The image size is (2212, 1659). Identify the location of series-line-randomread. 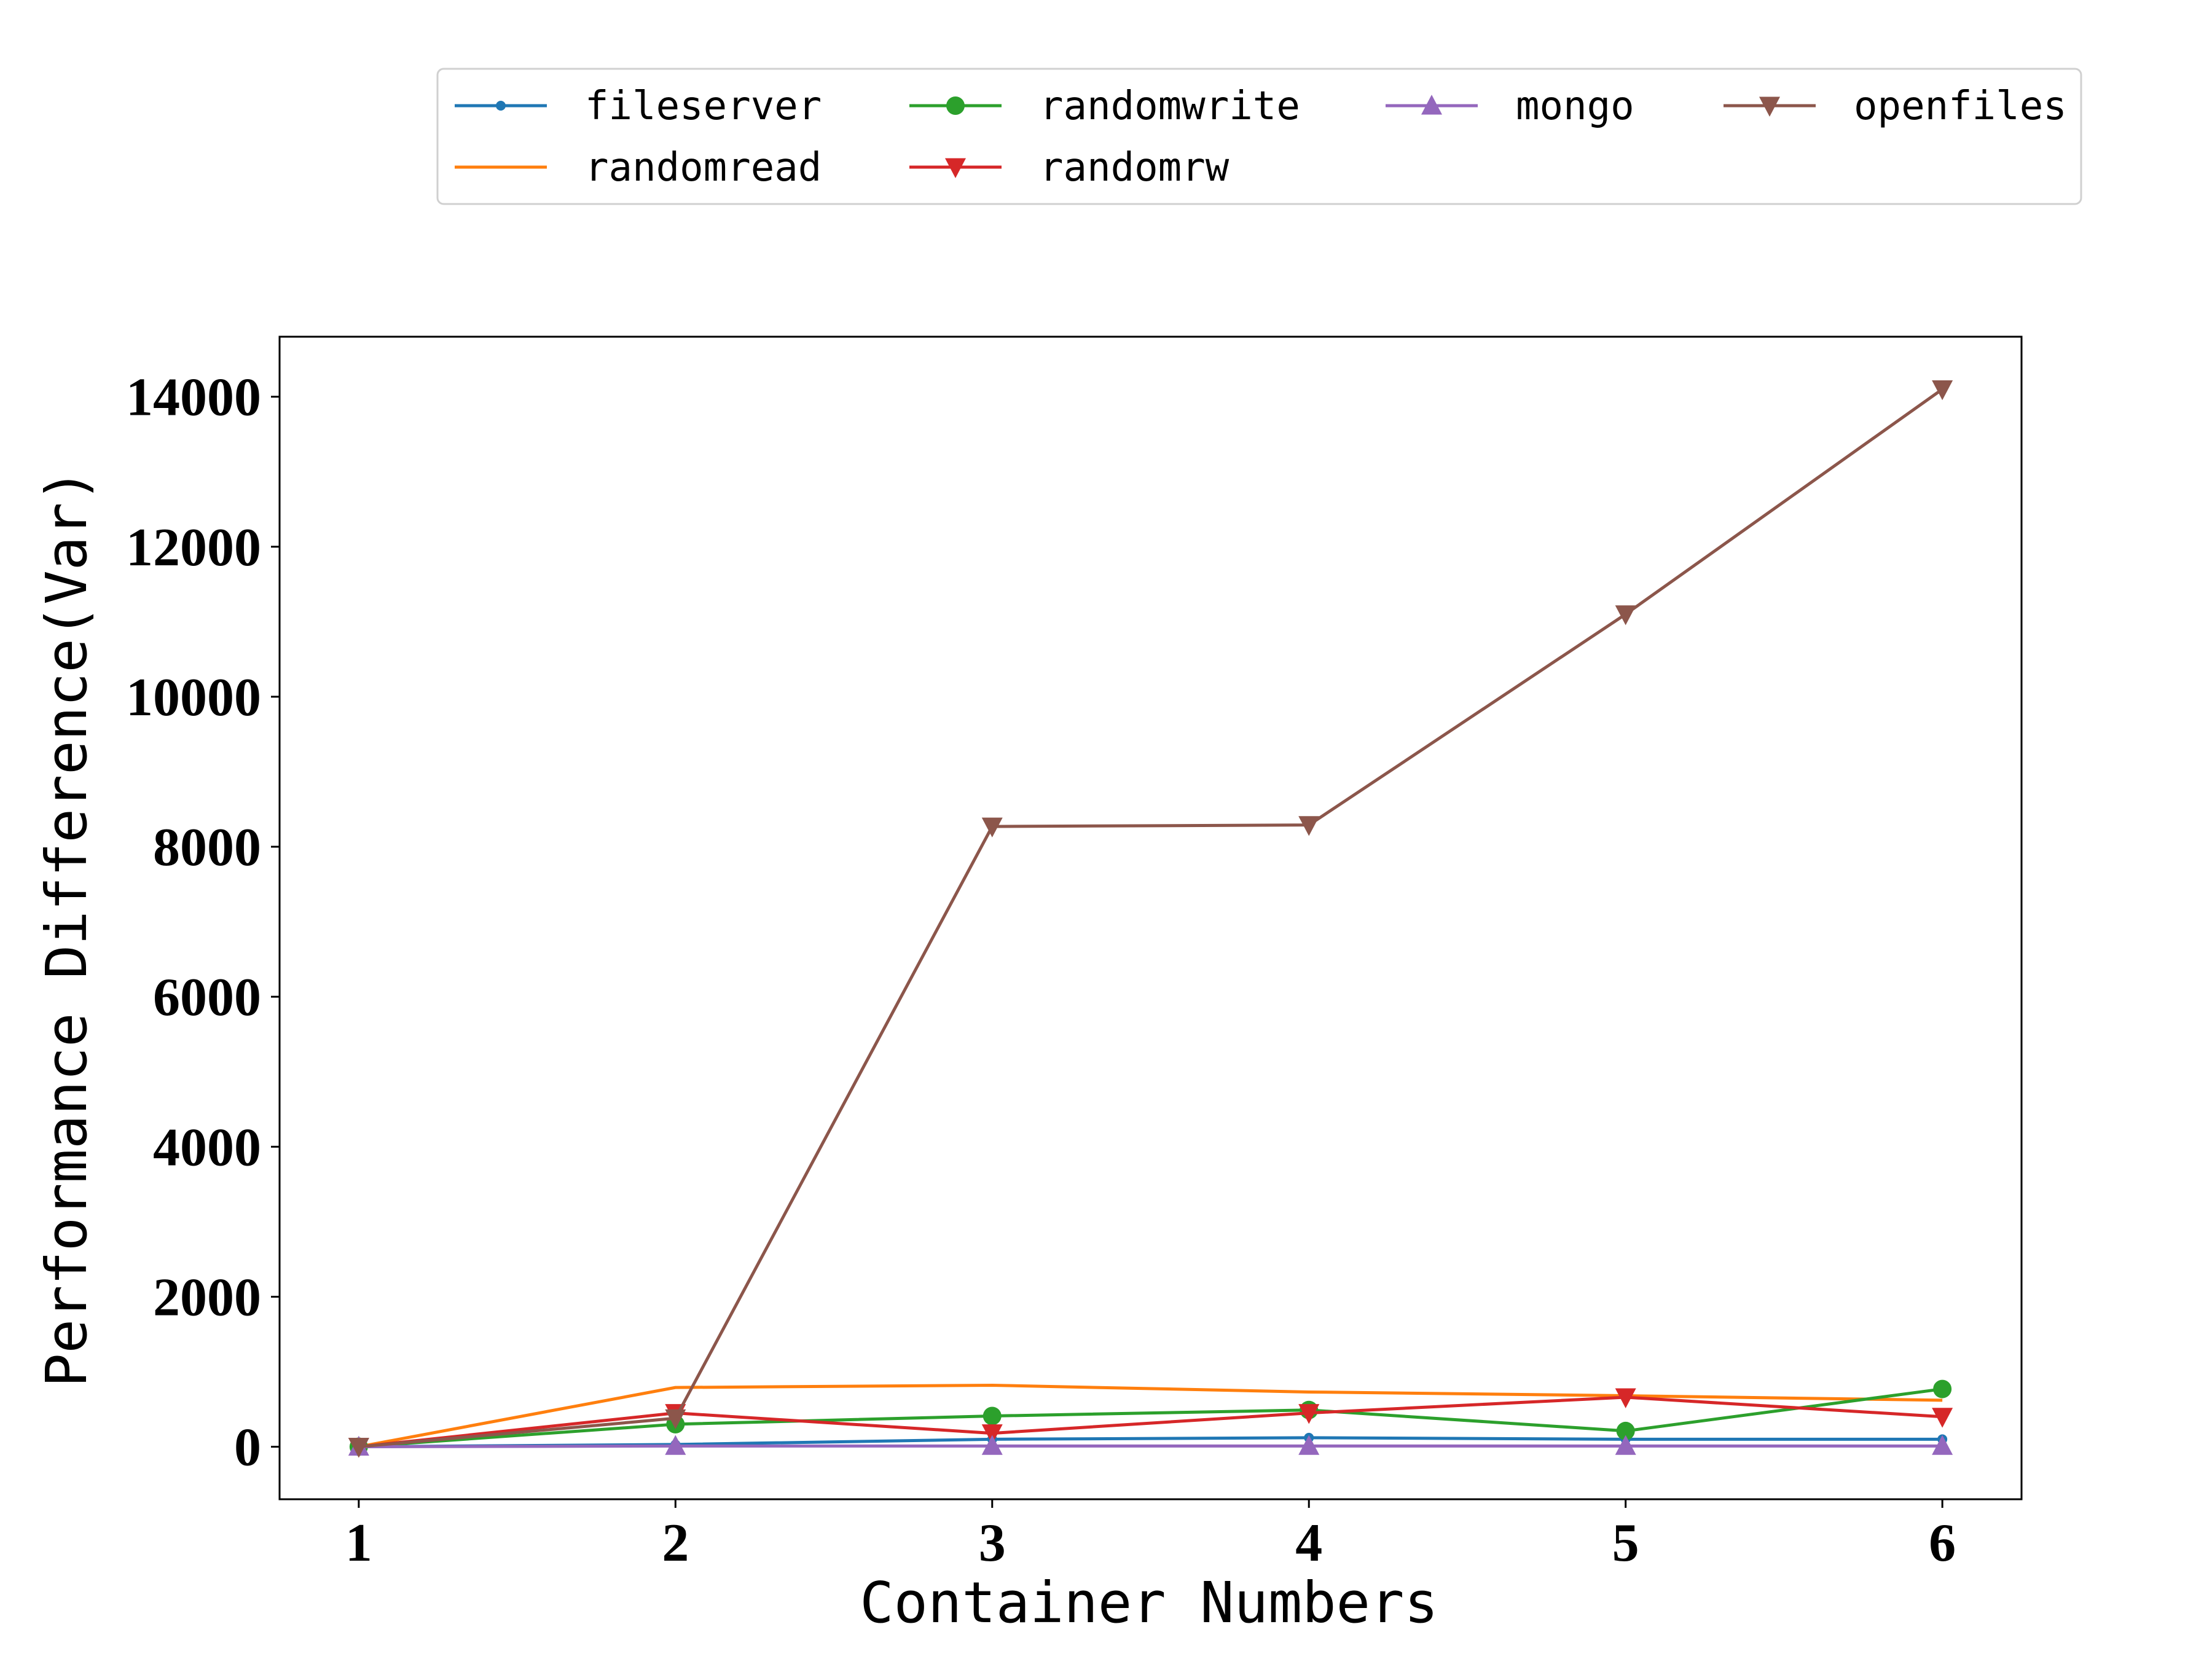
(1150, 1416).